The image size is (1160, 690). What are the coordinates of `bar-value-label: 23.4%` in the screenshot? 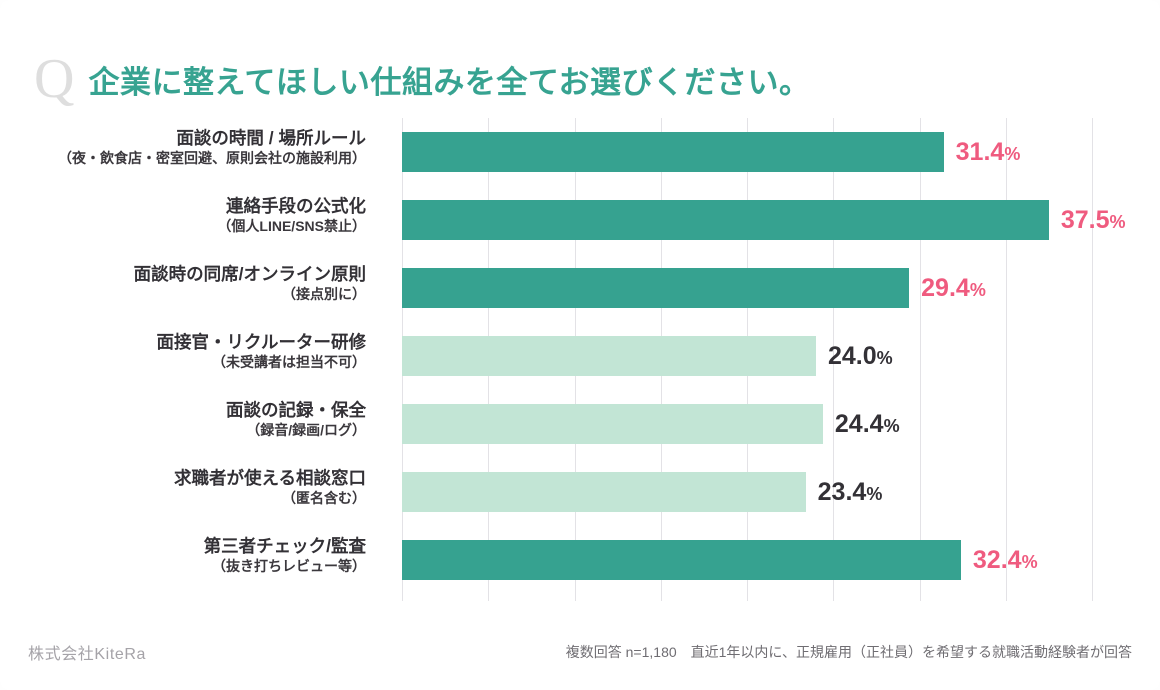 It's located at (850, 491).